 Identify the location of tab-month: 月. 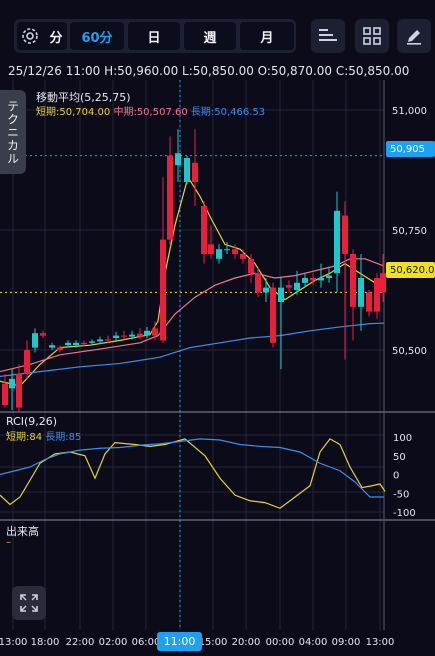
(267, 36).